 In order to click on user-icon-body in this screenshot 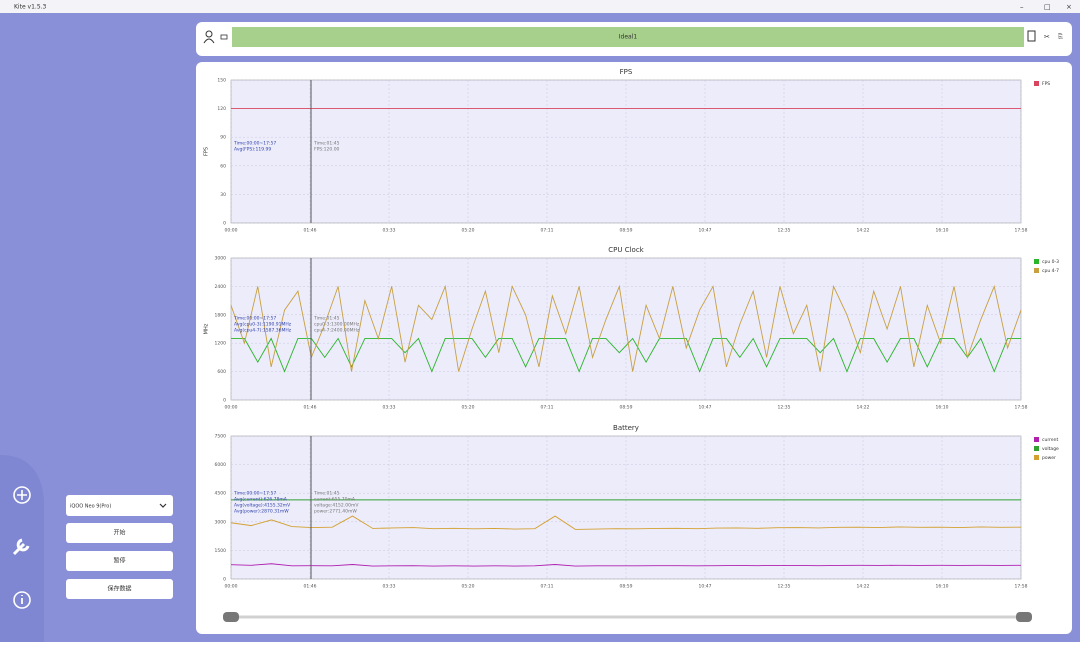, I will do `click(209, 41)`.